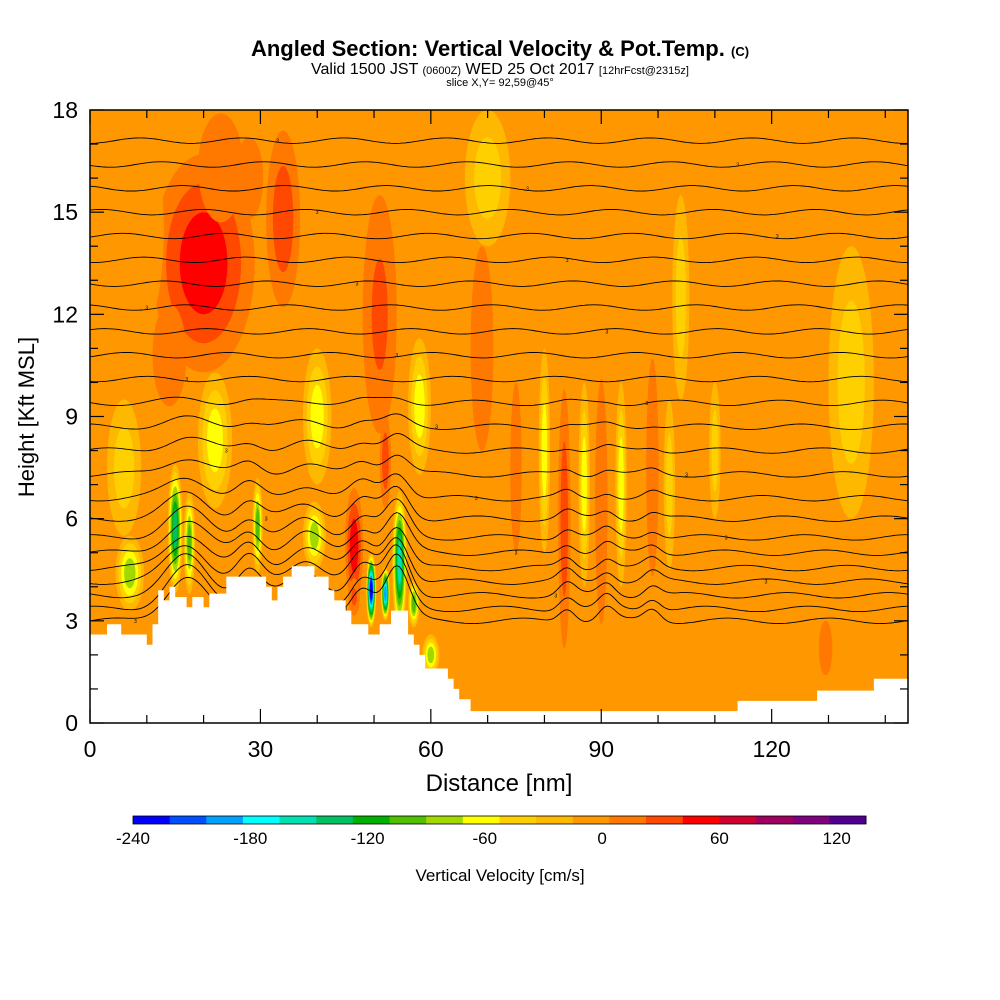 The image size is (1000, 1000). Describe the element at coordinates (499, 875) in the screenshot. I see `colorbar-label: Vertical Velocity [cm/s]` at that location.